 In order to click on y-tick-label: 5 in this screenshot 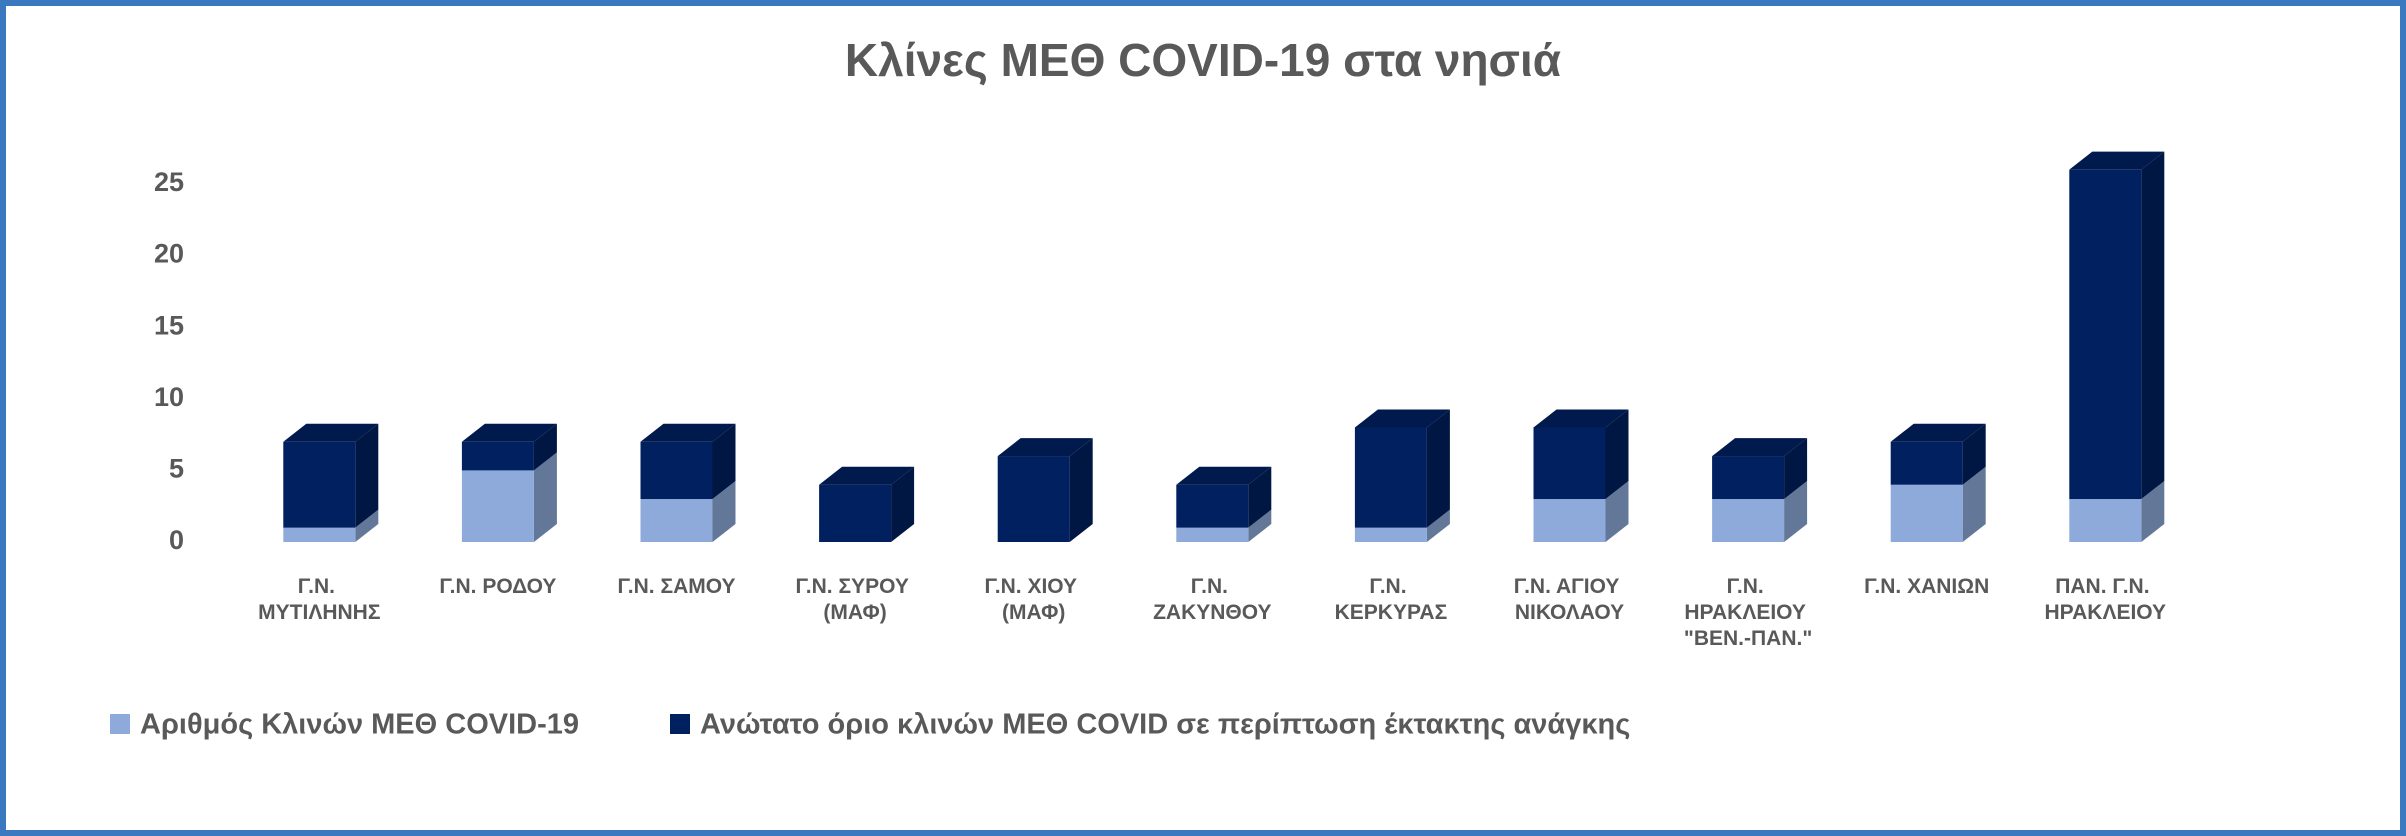, I will do `click(176, 469)`.